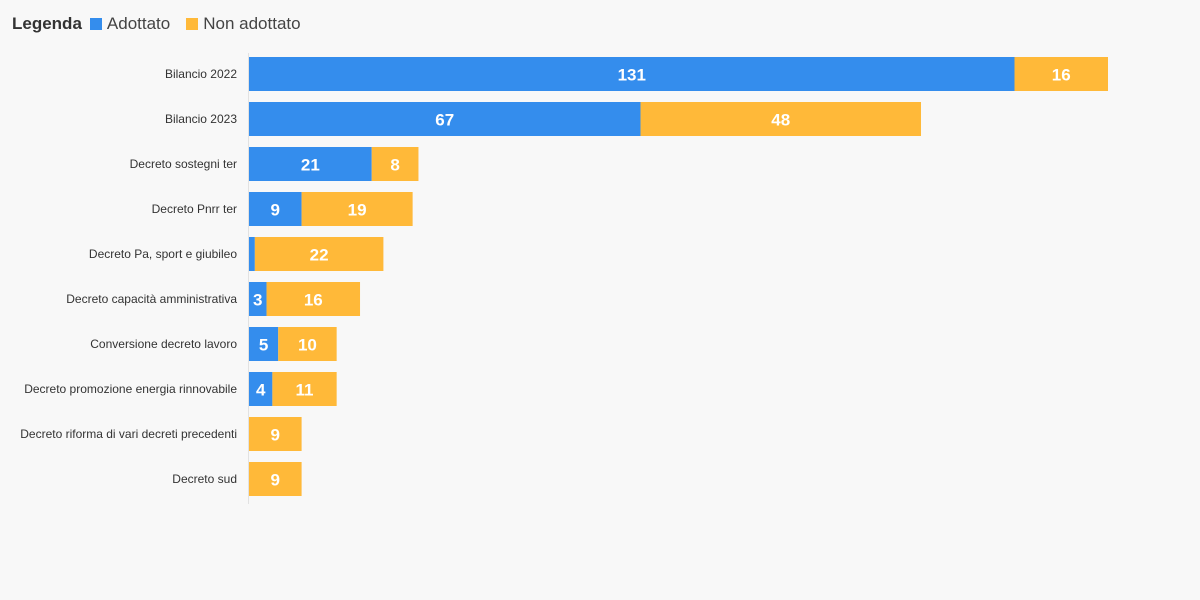 Image resolution: width=1200 pixels, height=600 pixels. Describe the element at coordinates (192, 24) in the screenshot. I see `legend-swatch-non-adottato` at that location.